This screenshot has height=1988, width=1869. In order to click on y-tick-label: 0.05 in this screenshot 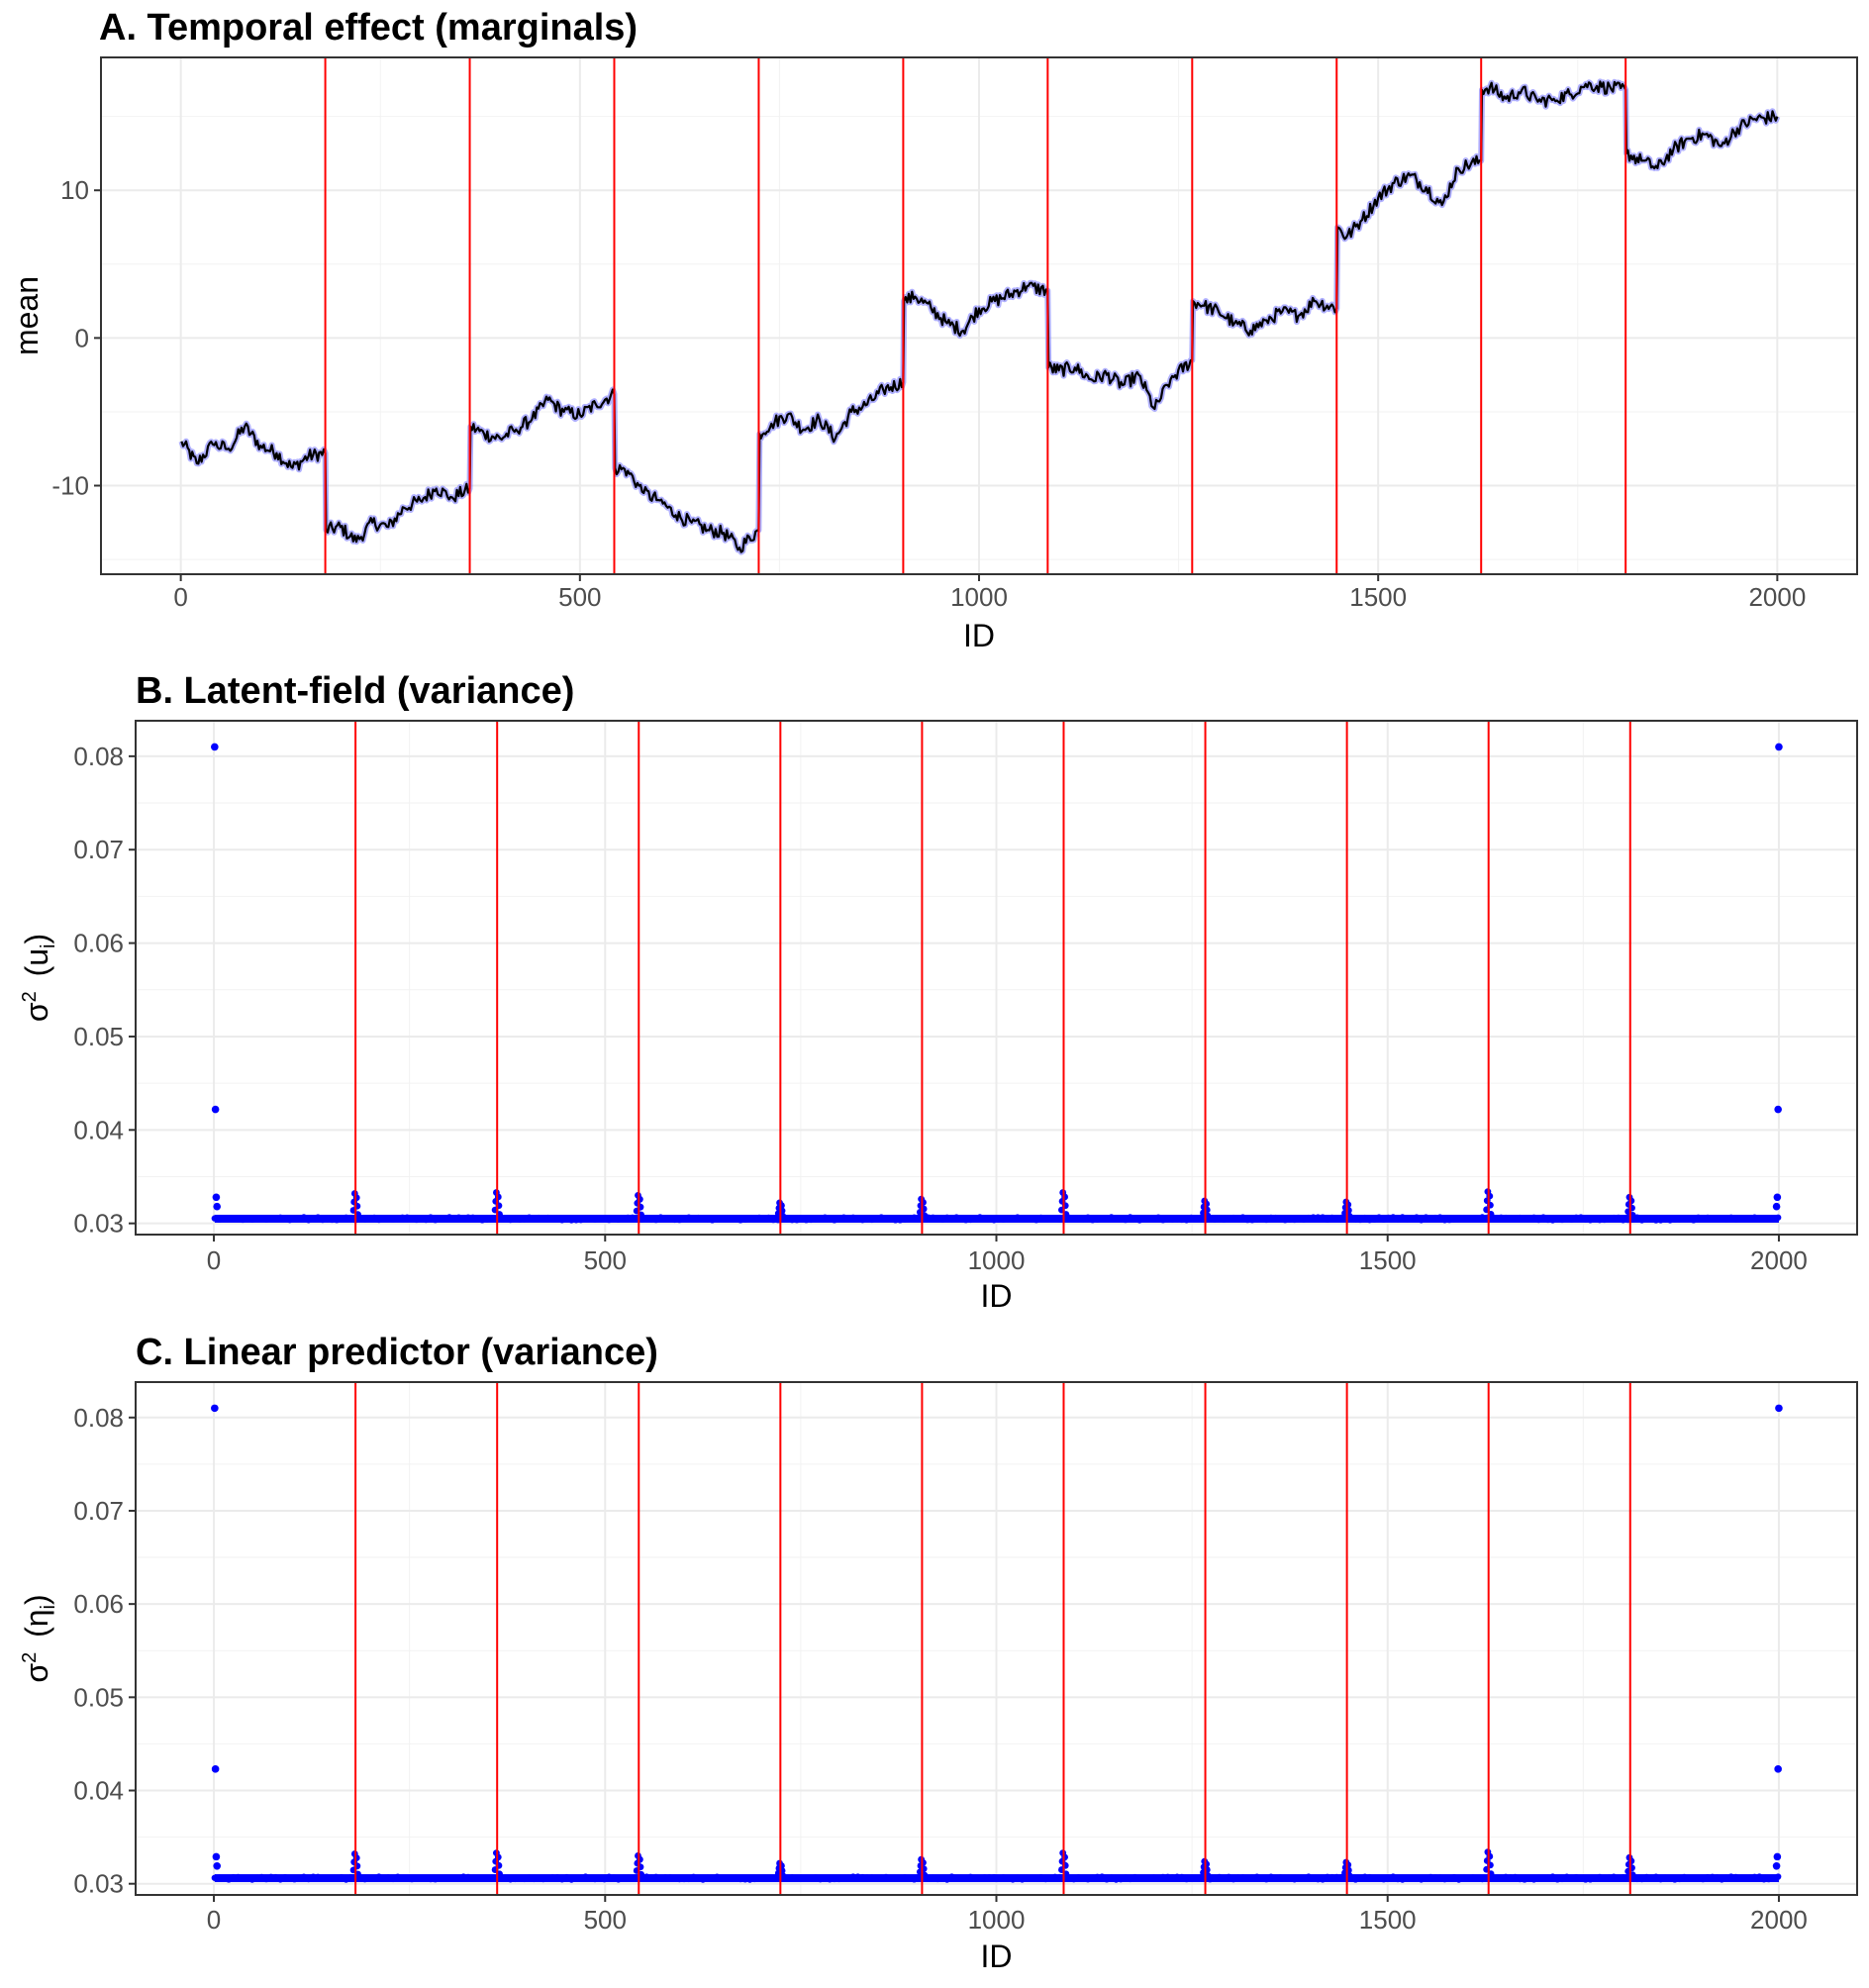, I will do `click(98, 1036)`.